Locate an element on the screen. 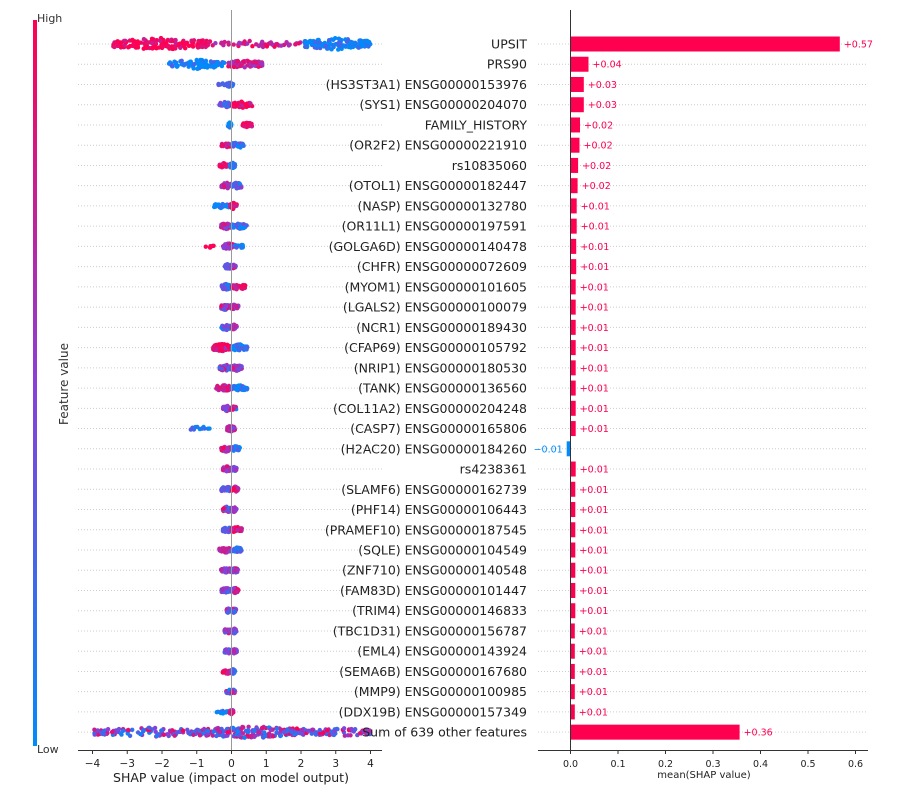 This screenshot has height=792, width=917. bar-value-label: +0.03 is located at coordinates (602, 105).